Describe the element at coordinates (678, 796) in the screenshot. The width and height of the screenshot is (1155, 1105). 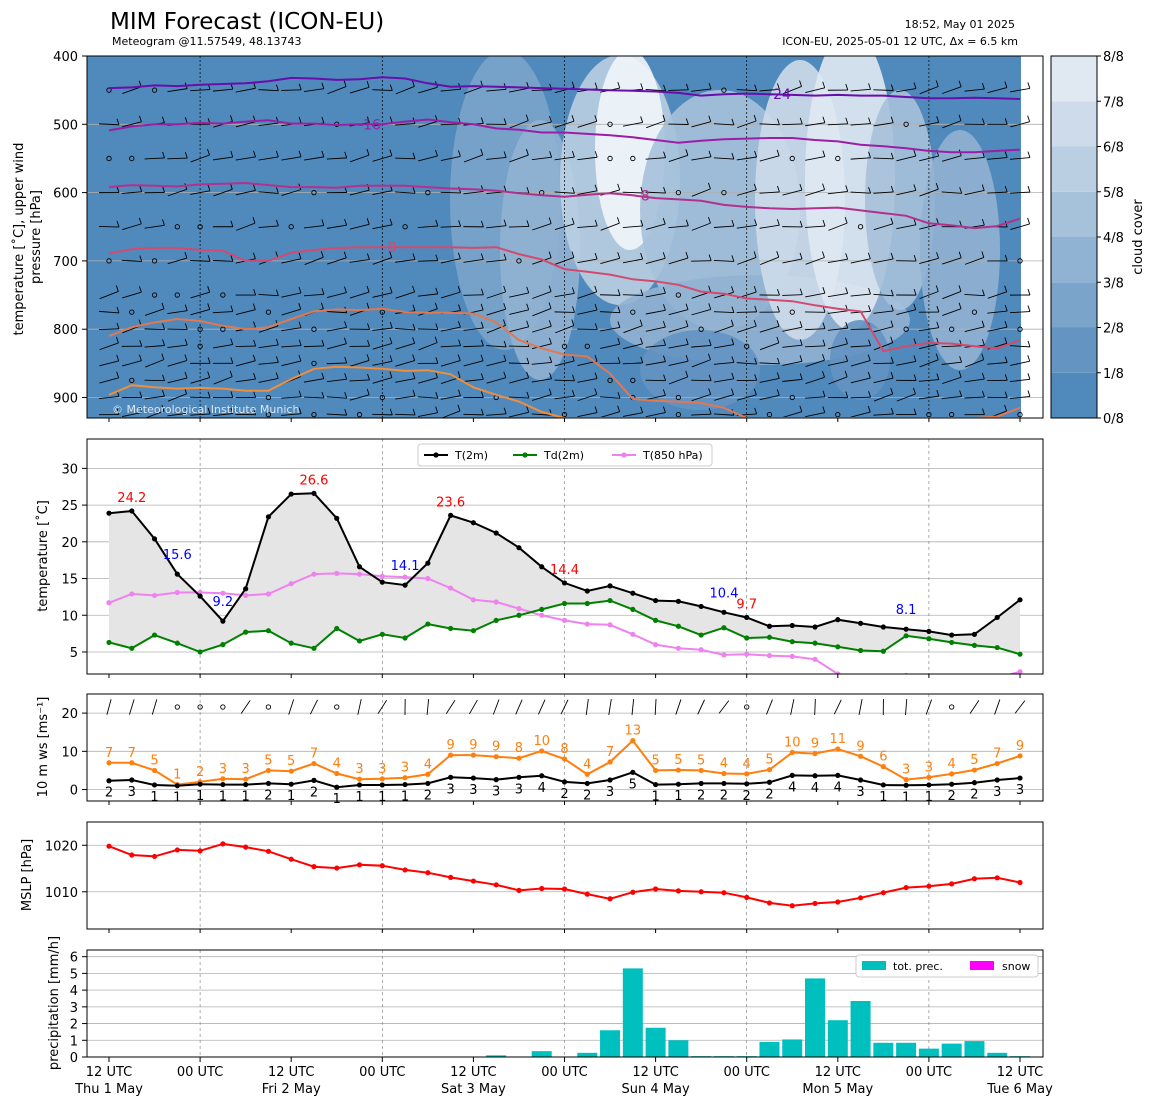
I see `mean-wind-label: 1` at that location.